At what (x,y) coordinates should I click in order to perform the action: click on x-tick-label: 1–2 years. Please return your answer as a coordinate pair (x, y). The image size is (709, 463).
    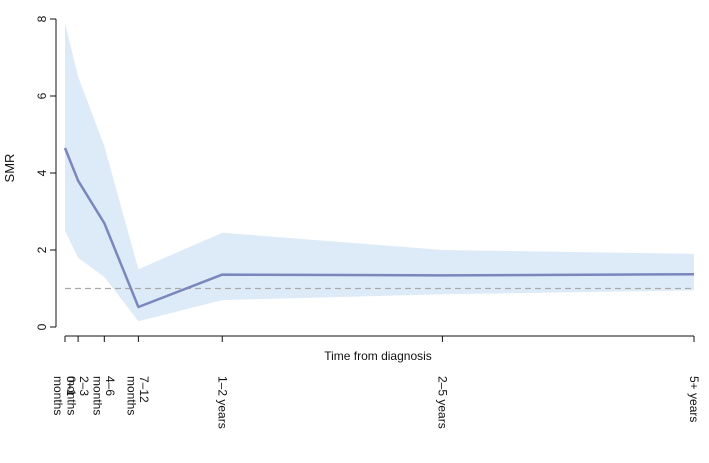
    Looking at the image, I should click on (222, 402).